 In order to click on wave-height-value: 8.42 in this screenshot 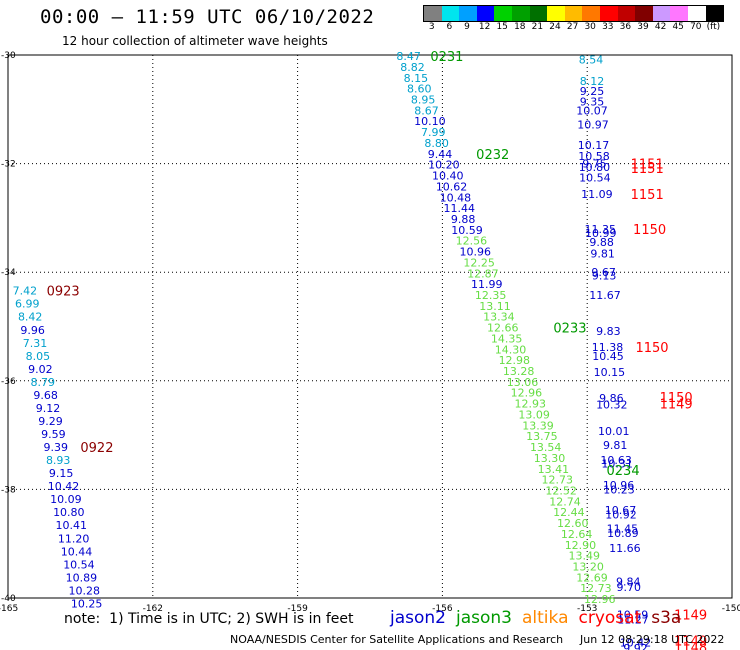, I will do `click(30, 317)`.